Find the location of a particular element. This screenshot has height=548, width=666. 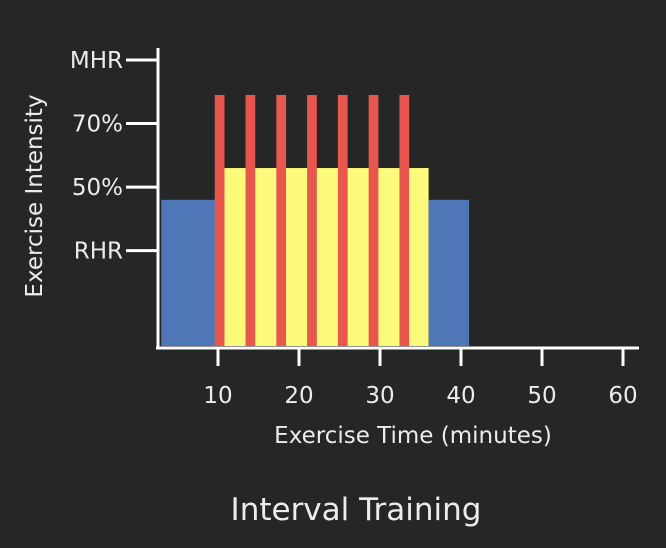

y-ticks: RHR 50% 70% MHR is located at coordinates (114, 156).